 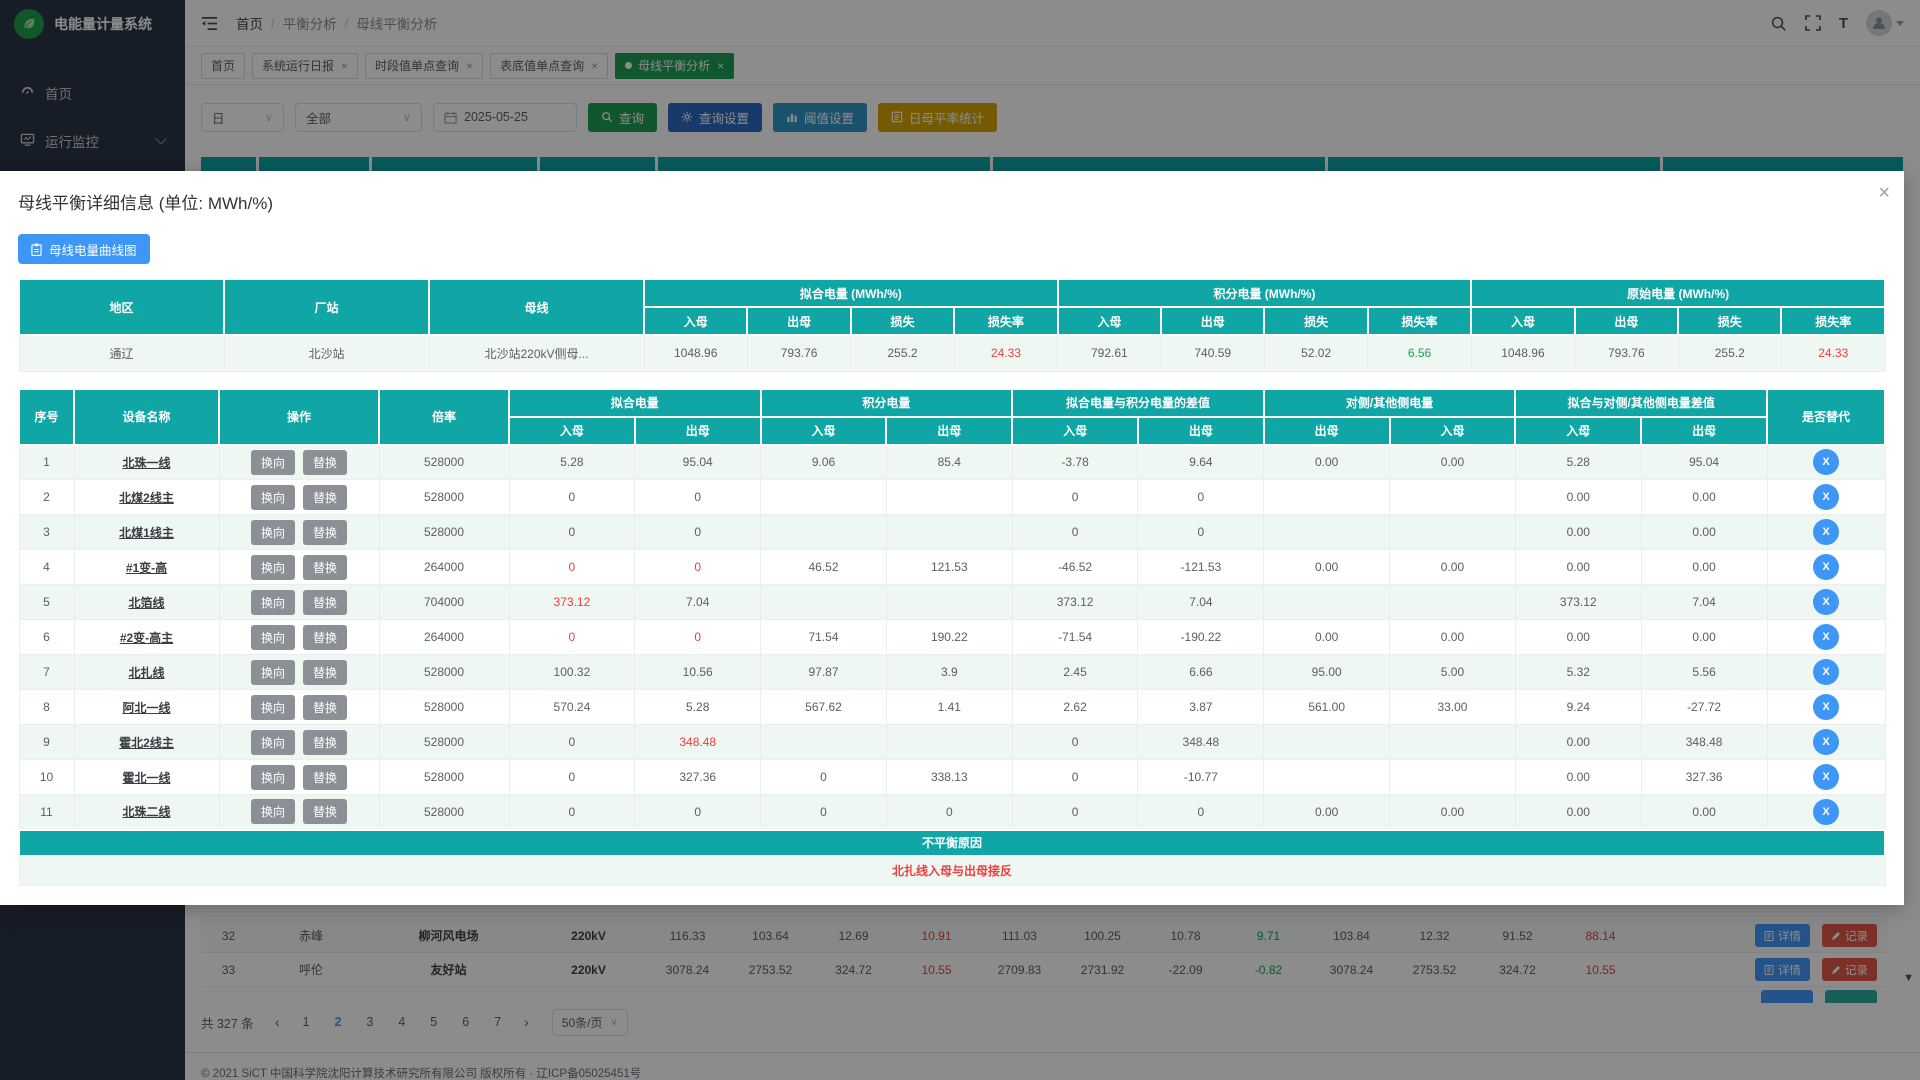 What do you see at coordinates (370, 1022) in the screenshot?
I see `page-button-3: 3` at bounding box center [370, 1022].